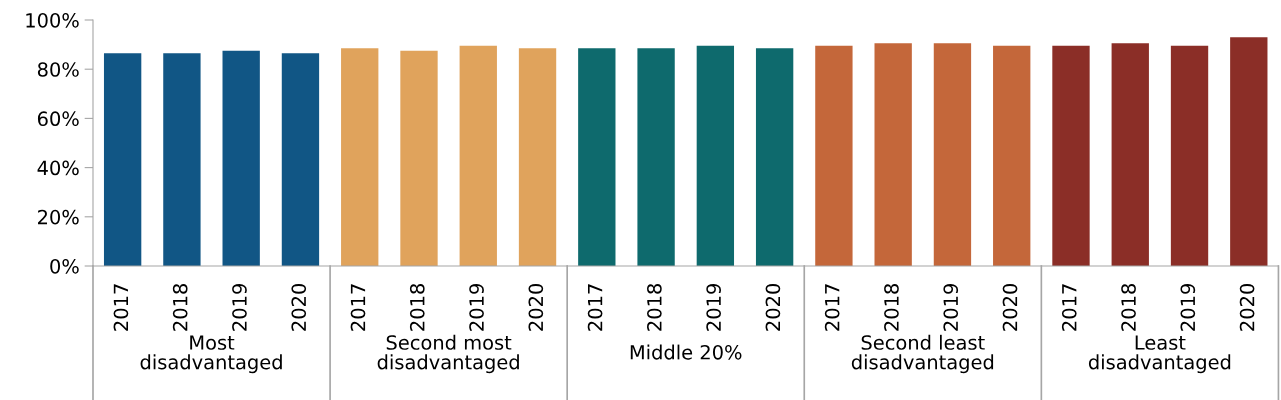  Describe the element at coordinates (58, 168) in the screenshot. I see `y-tick-label: 40%` at that location.